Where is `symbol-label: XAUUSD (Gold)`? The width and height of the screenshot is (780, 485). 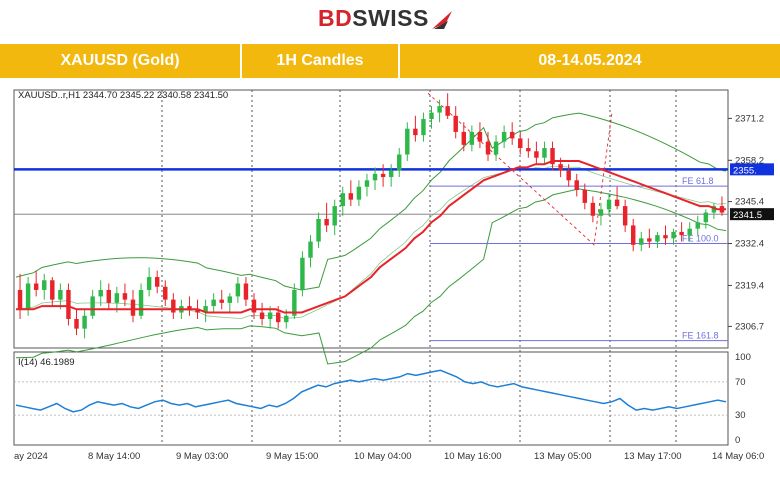
symbol-label: XAUUSD (Gold) is located at coordinates (120, 60).